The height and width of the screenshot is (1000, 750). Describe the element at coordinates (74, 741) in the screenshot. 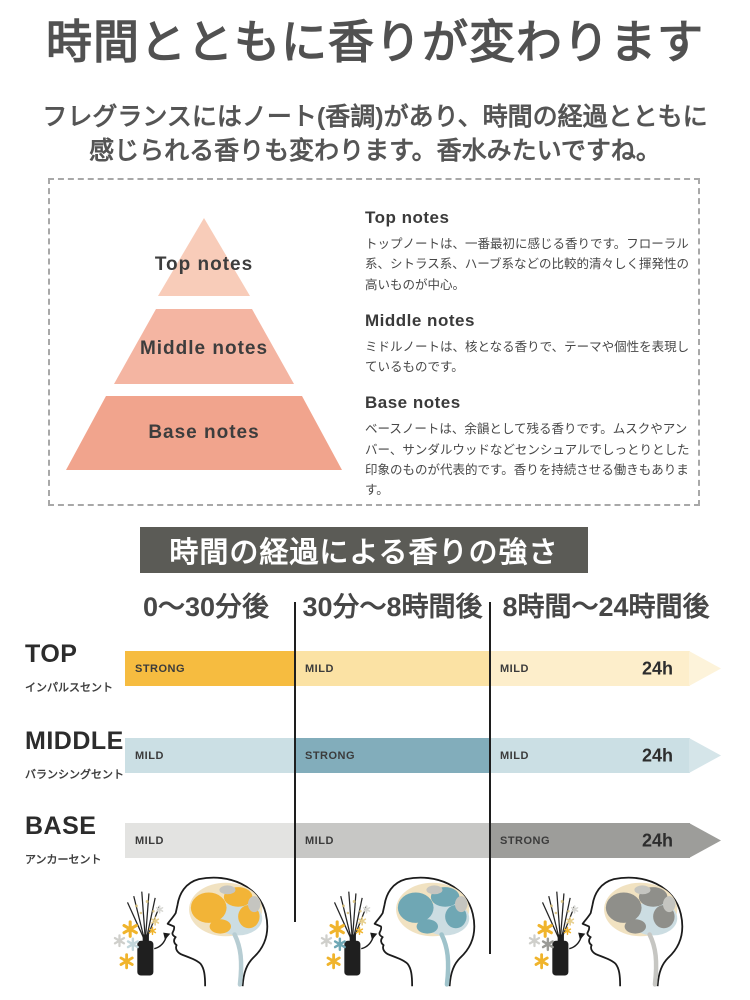

I see `row-name-middle: MIDDLE` at that location.